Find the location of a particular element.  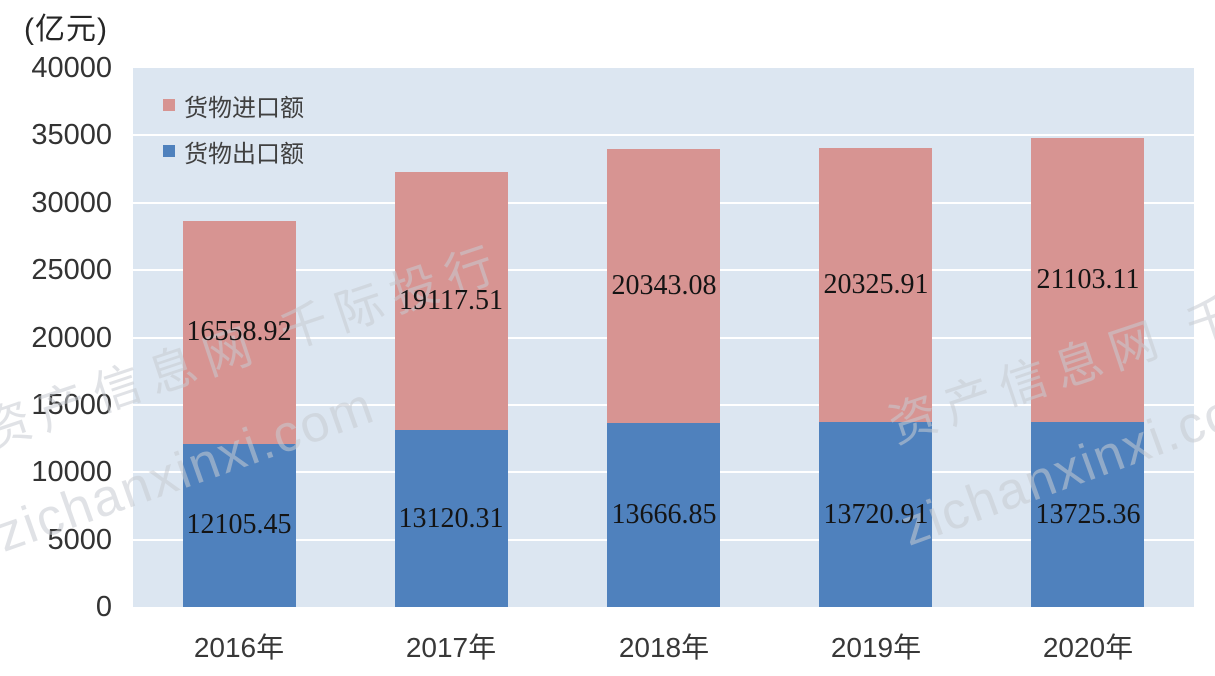

value-label-货物出口额-2016年: 12105.45 is located at coordinates (239, 524).